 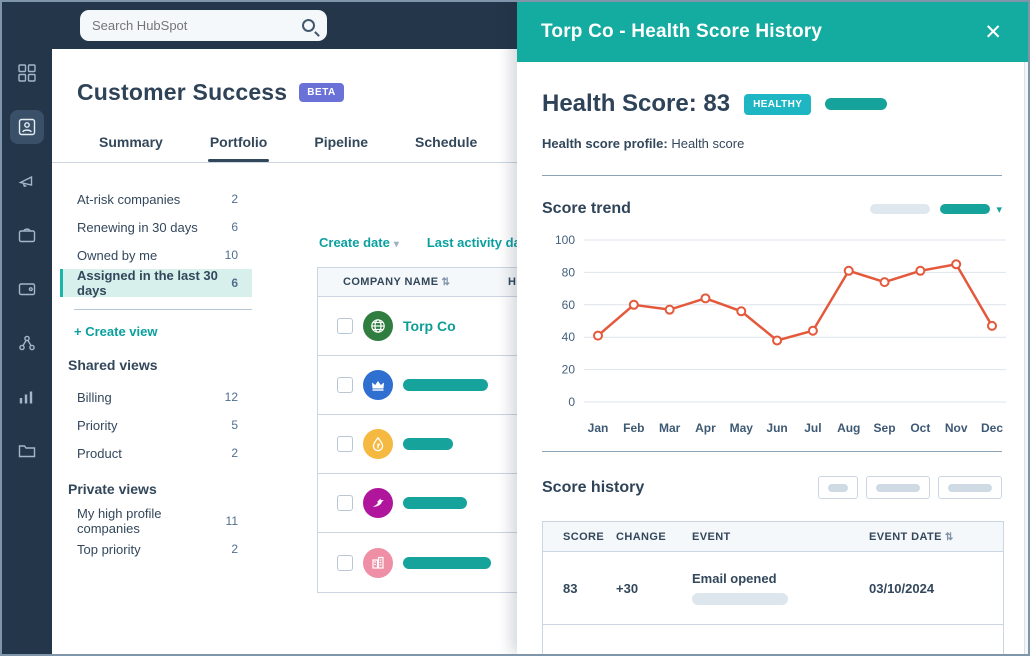 What do you see at coordinates (742, 428) in the screenshot?
I see `svg-text: May` at bounding box center [742, 428].